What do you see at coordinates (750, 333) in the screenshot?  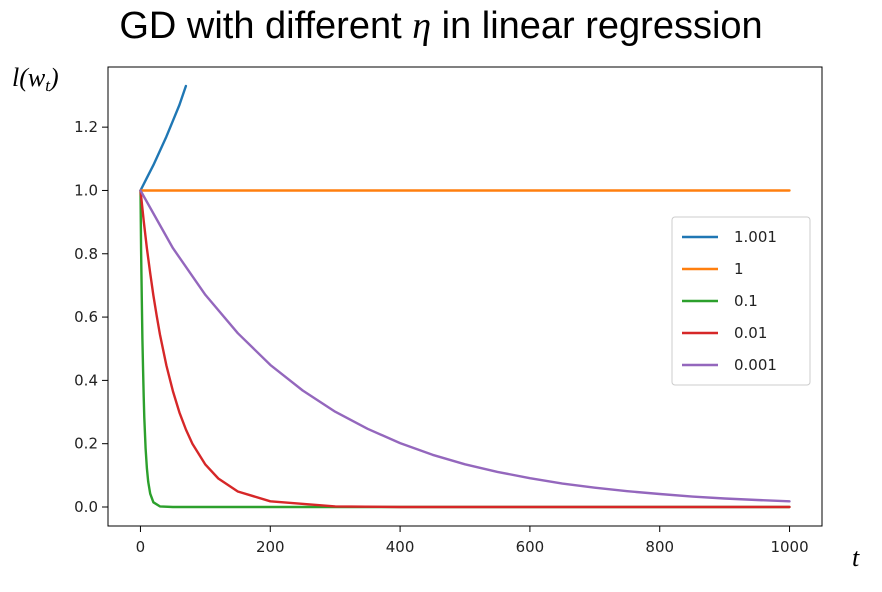 I see `legend-label-3: 0.01` at bounding box center [750, 333].